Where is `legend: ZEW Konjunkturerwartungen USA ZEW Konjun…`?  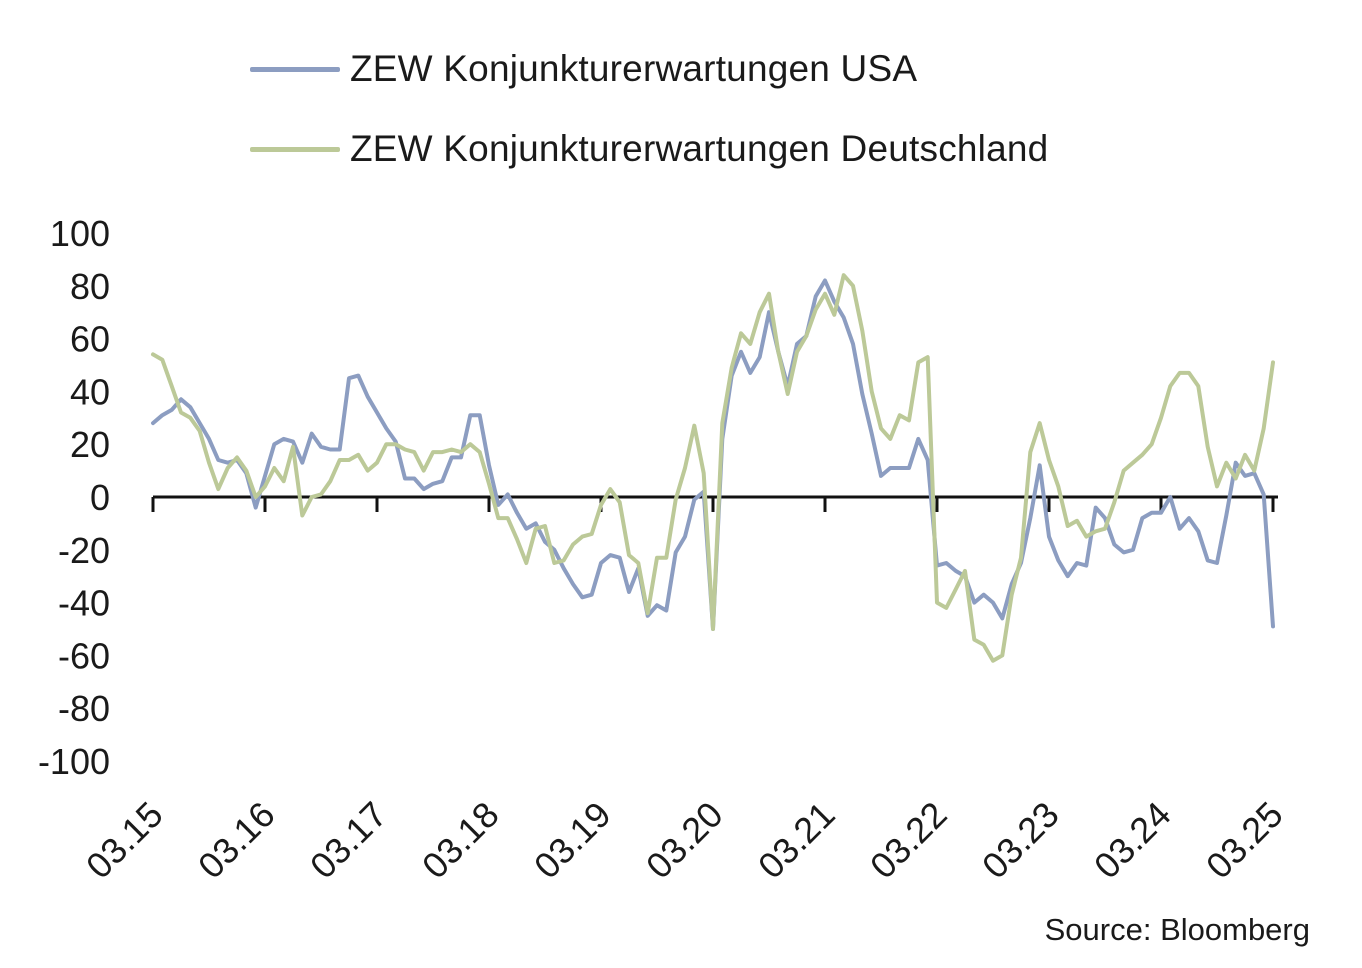 legend: ZEW Konjunkturerwartungen USA ZEW Konjun… is located at coordinates (649, 120).